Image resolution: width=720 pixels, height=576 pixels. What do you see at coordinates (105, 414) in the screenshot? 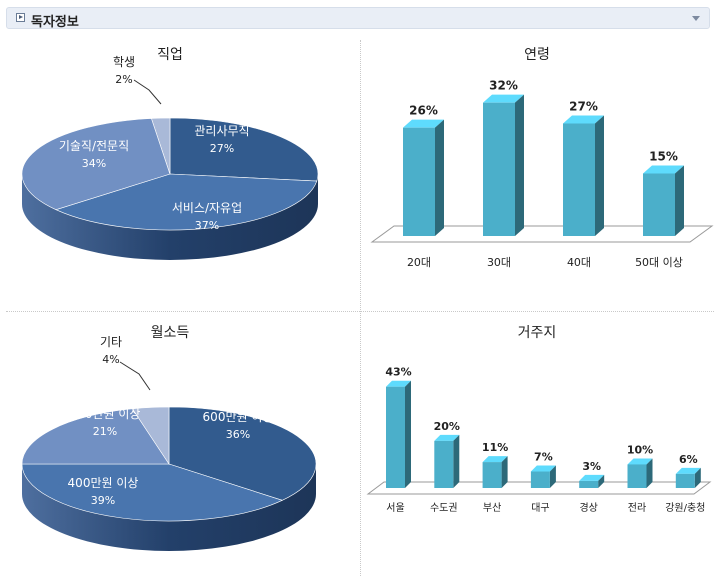
I see `pie-category-label: 200만원 이상` at bounding box center [105, 414].